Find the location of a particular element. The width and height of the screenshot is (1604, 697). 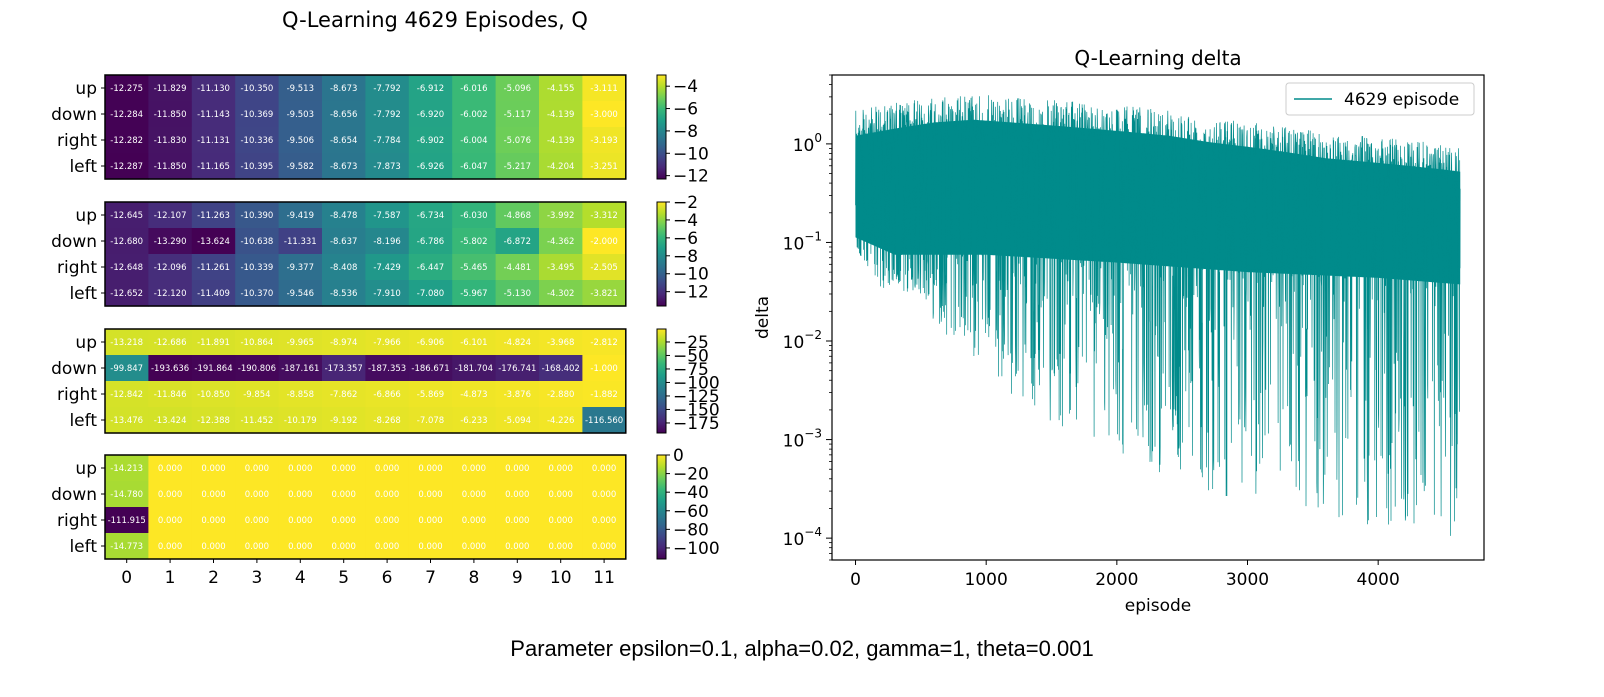

cell-value-label: -187.353 is located at coordinates (387, 369).